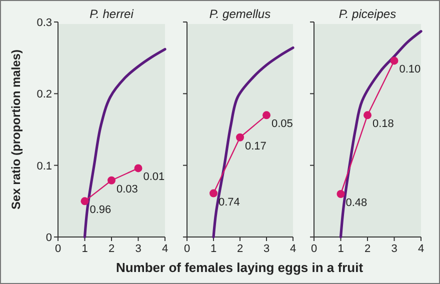 The image size is (440, 284). Describe the element at coordinates (112, 14) in the screenshot. I see `chart-title: P. herrei` at that location.